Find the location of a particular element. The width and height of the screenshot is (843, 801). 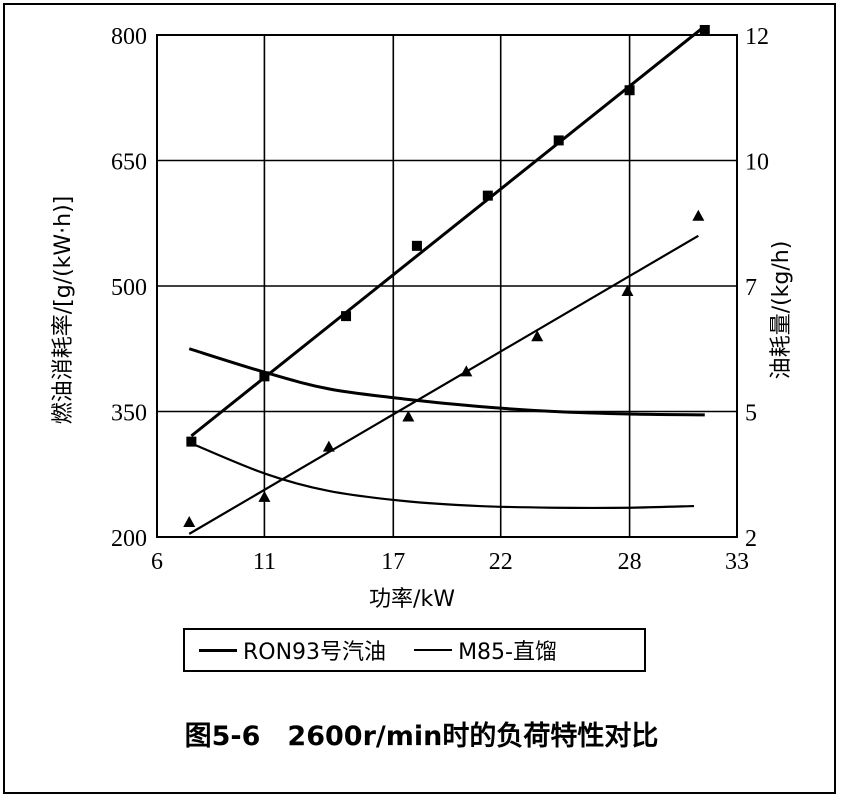

x-tick-label: 33 is located at coordinates (737, 562).